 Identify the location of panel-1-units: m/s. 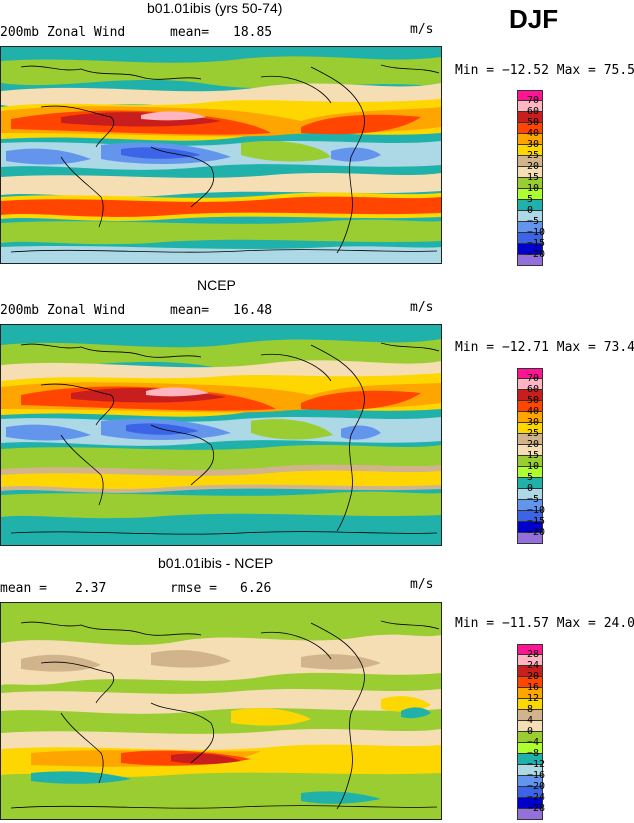
(422, 29).